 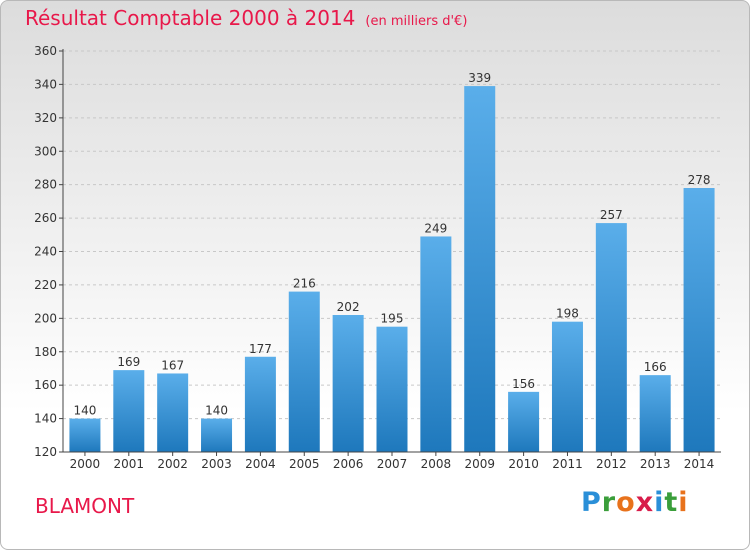 I want to click on x-tick-label: 2010, so click(x=523, y=464).